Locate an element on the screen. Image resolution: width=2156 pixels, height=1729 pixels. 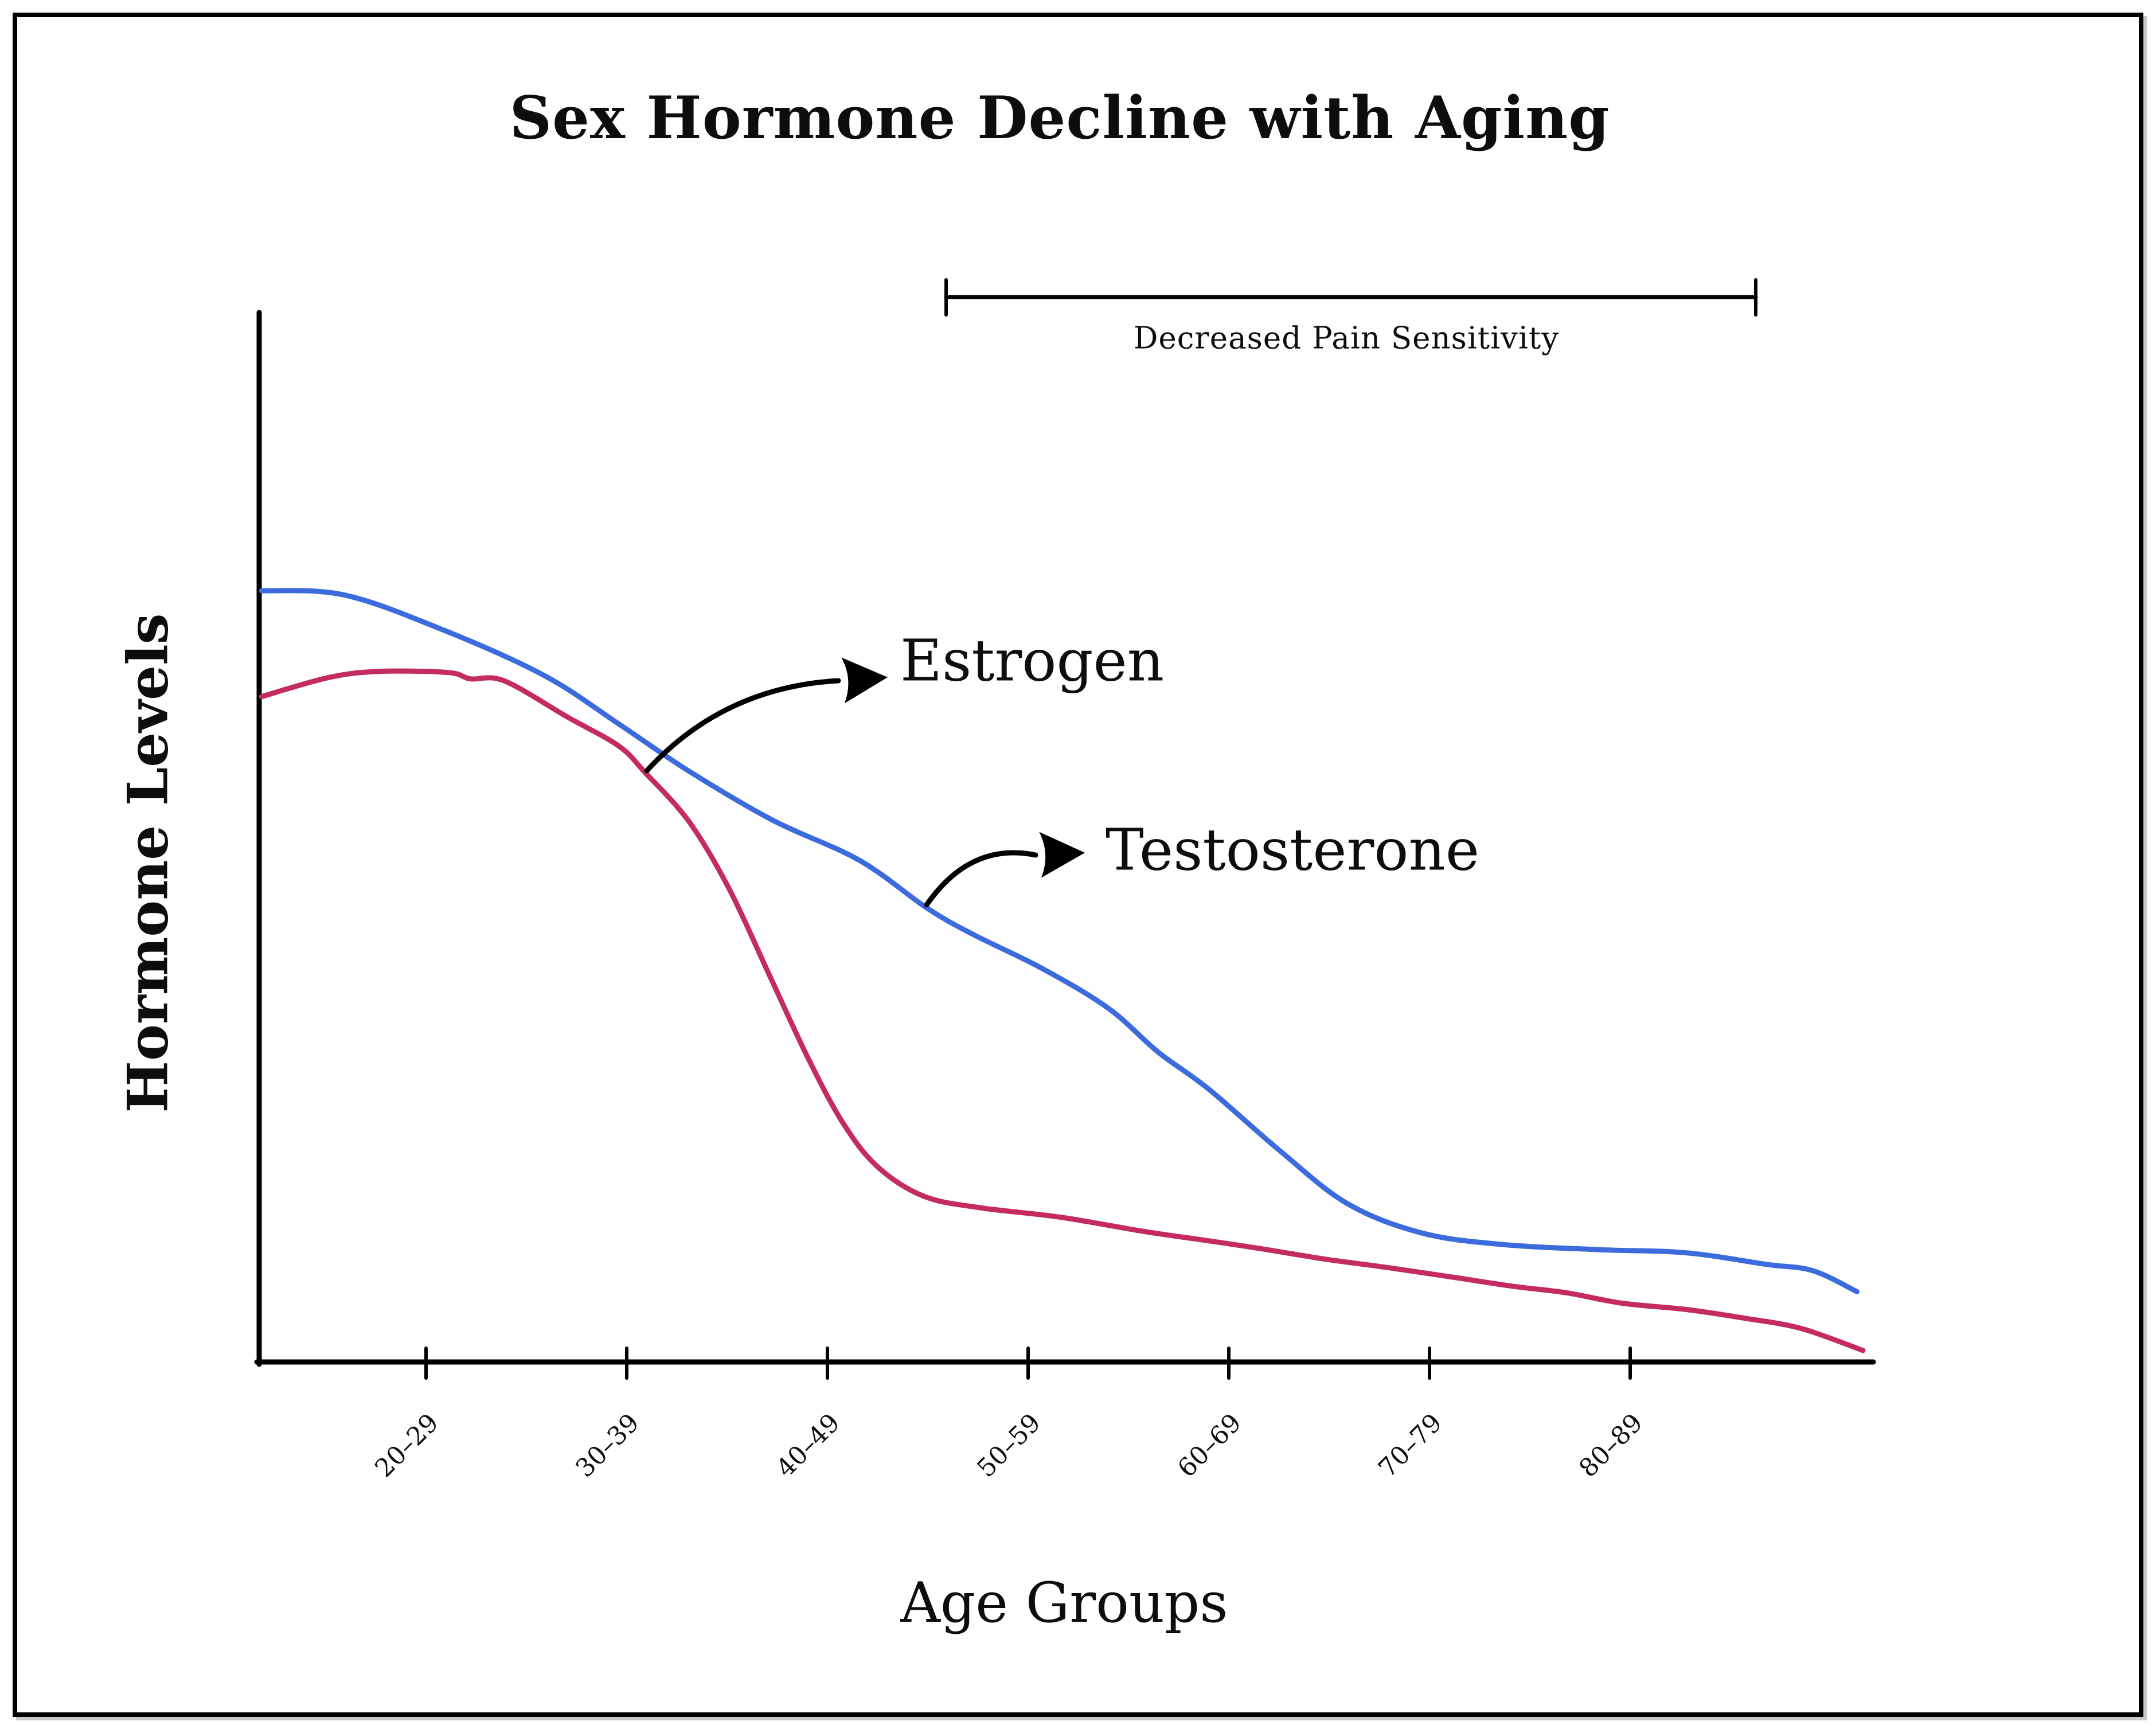
estrogen-arrow-head is located at coordinates (864, 681).